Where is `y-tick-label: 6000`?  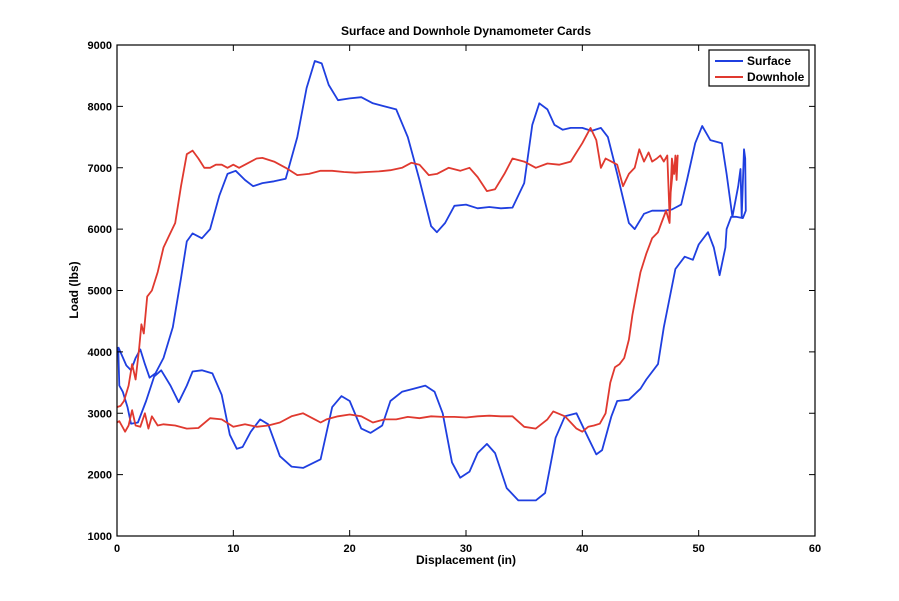
y-tick-label: 6000 is located at coordinates (100, 230).